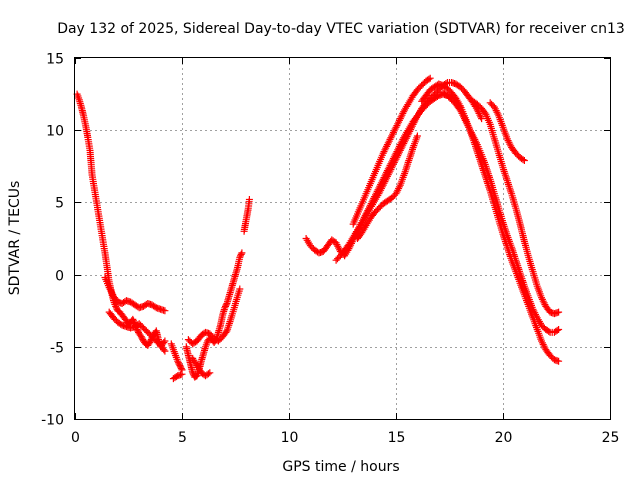 This screenshot has height=480, width=640. I want to click on x-tick-label: 10, so click(290, 438).